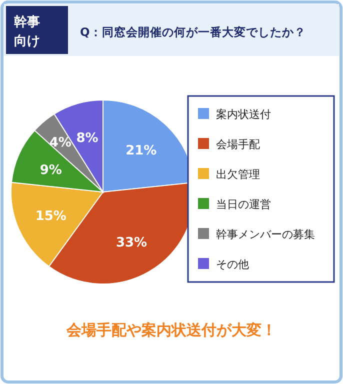 Image resolution: width=343 pixels, height=384 pixels. I want to click on legend-label: 出欠管理, so click(238, 174).